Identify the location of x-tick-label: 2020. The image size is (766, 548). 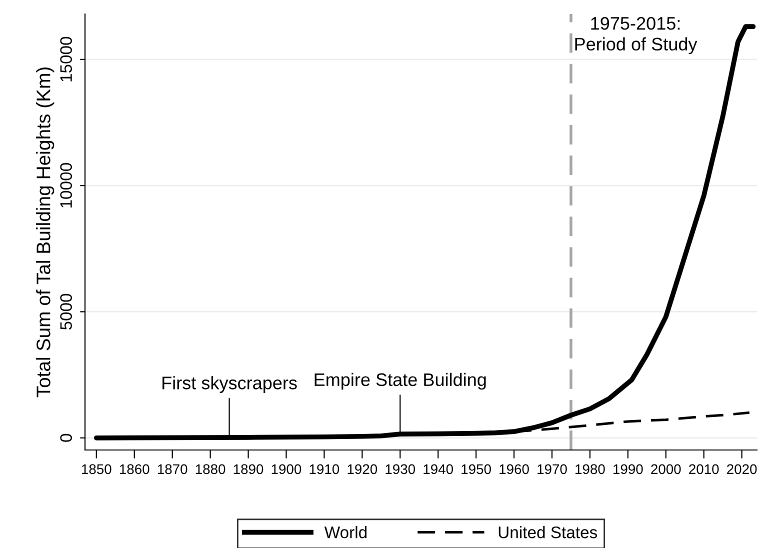
(742, 469).